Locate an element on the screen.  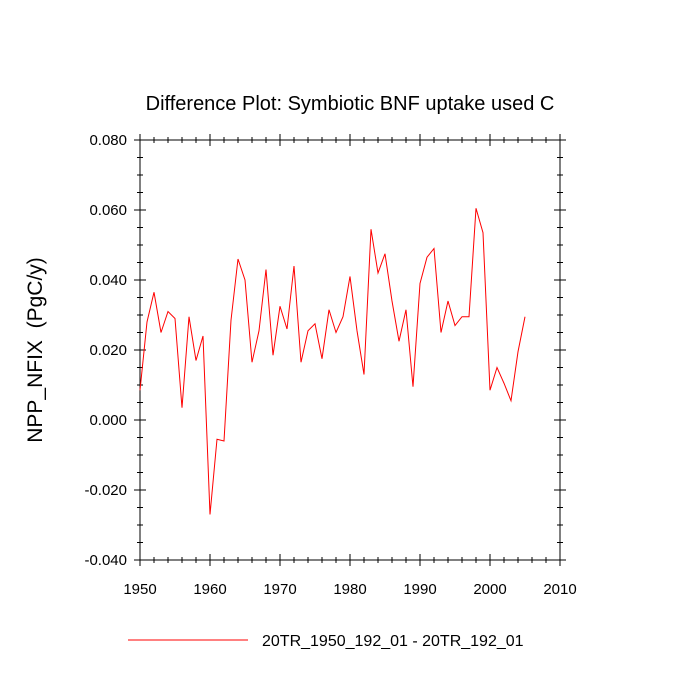
y-tick-label: 0.020 is located at coordinates (108, 350).